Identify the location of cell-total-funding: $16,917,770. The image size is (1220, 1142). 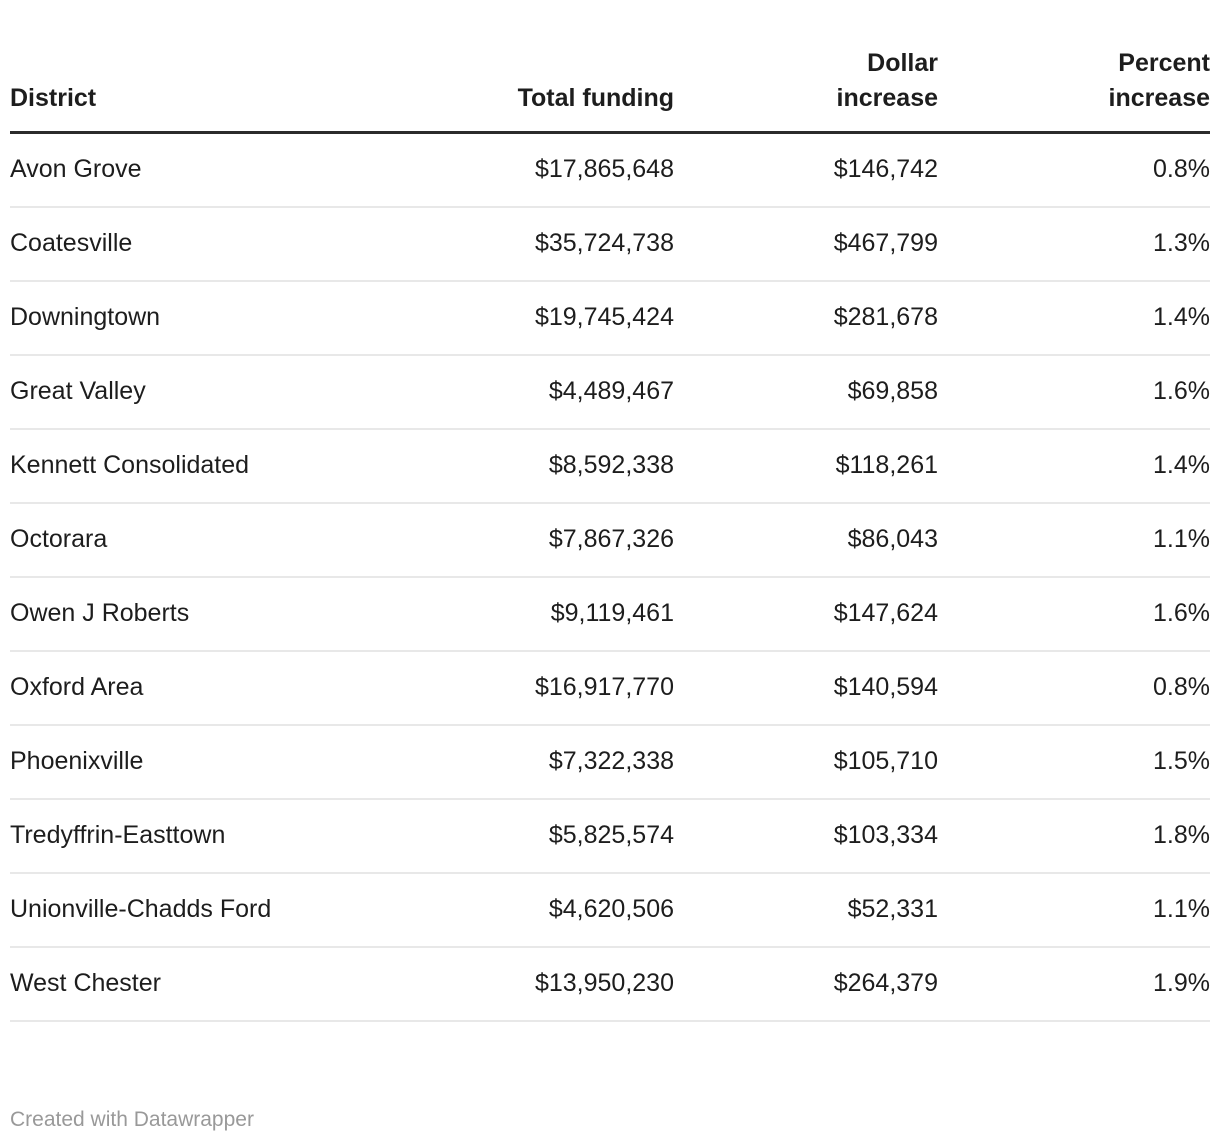
(542, 688).